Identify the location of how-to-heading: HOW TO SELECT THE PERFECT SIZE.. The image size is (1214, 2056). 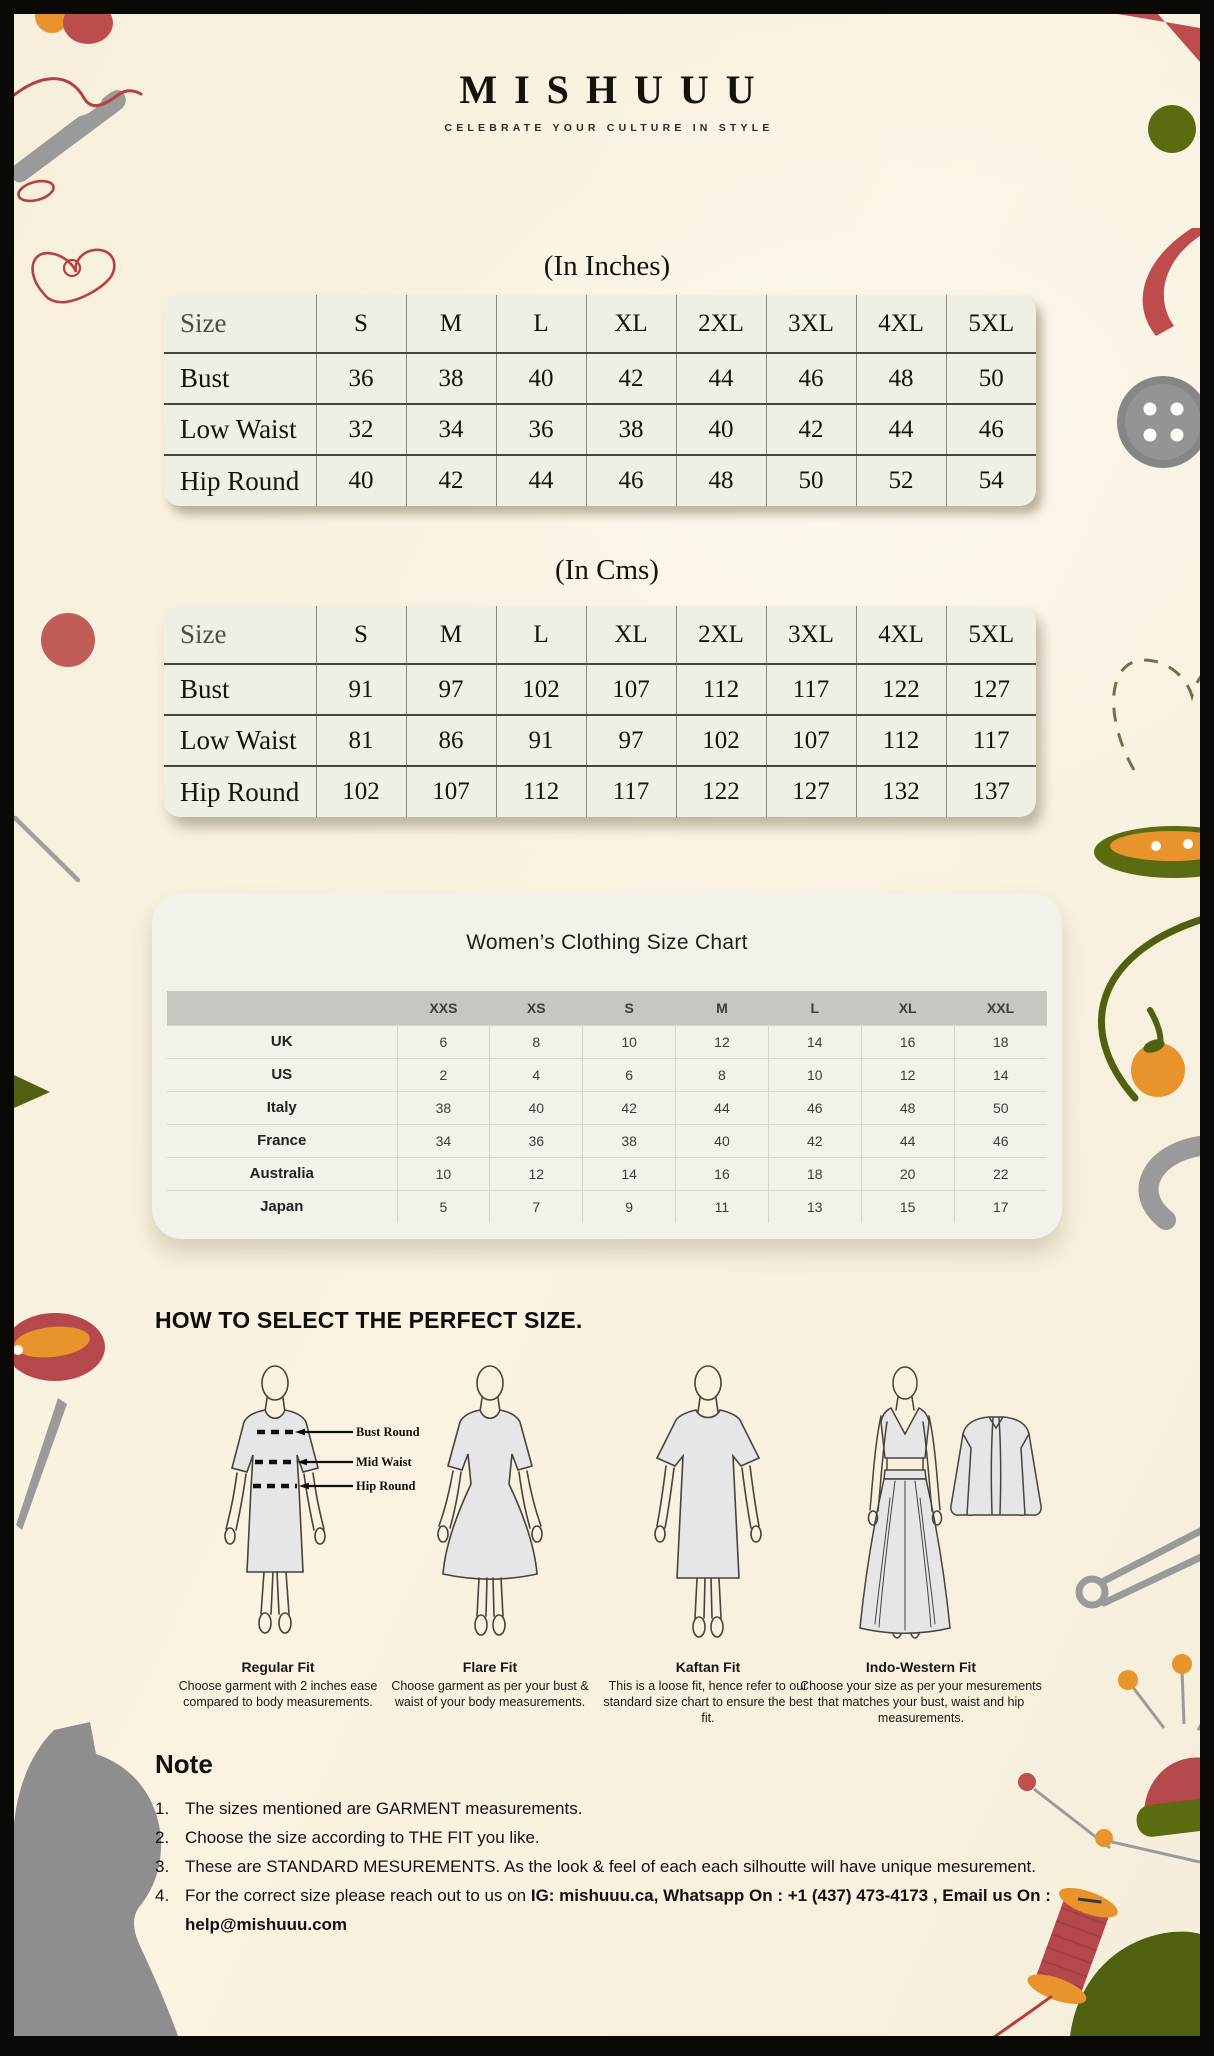
(369, 1320).